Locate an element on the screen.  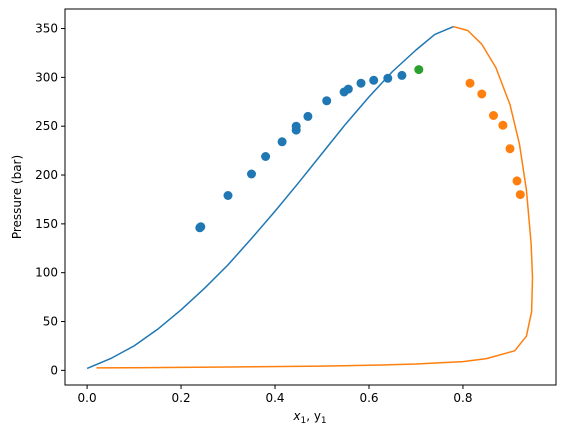
x-axis-label: x1, y1 is located at coordinates (309, 417).